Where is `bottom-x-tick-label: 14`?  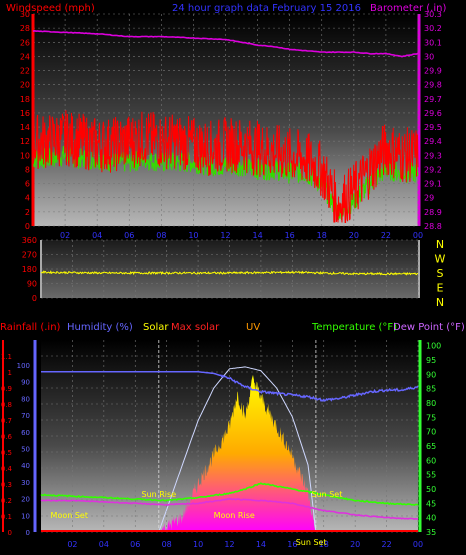 bottom-x-tick-label: 14 is located at coordinates (261, 544).